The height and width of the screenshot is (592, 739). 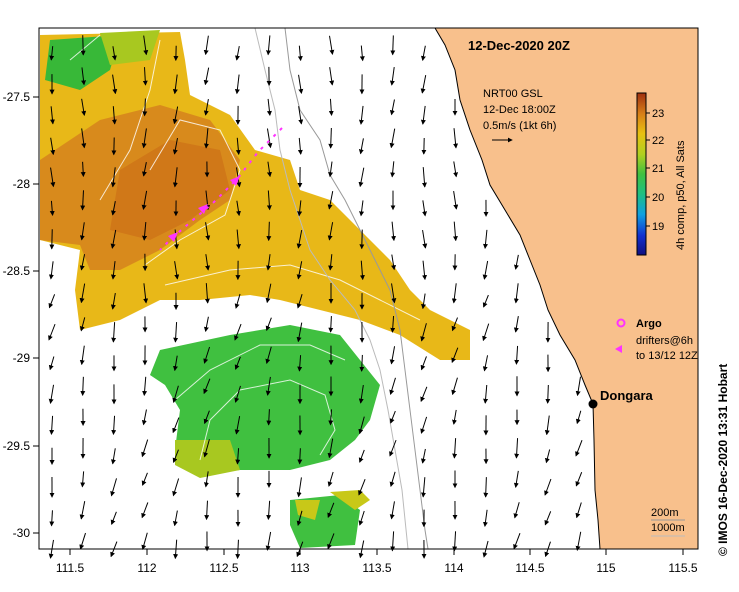 I want to click on current-scale: 0.5m/s (1kt 6h), so click(x=519, y=126).